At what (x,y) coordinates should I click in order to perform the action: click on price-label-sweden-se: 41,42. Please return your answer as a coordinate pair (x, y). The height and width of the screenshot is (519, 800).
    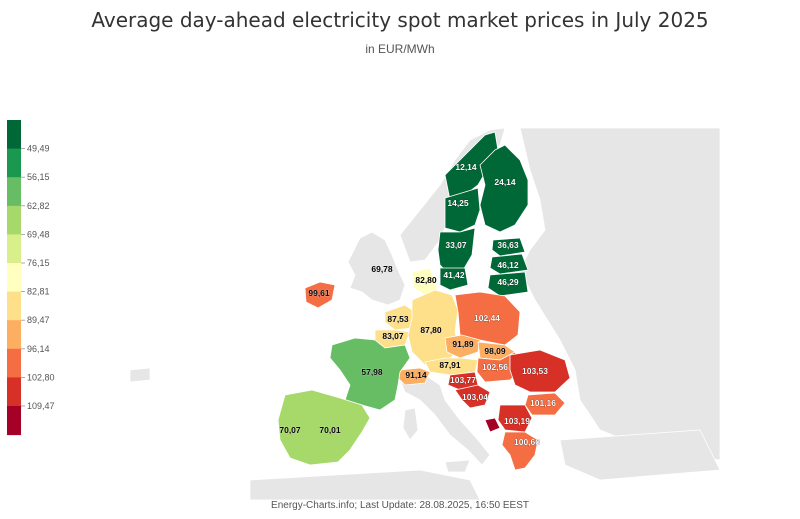
    Looking at the image, I should click on (454, 275).